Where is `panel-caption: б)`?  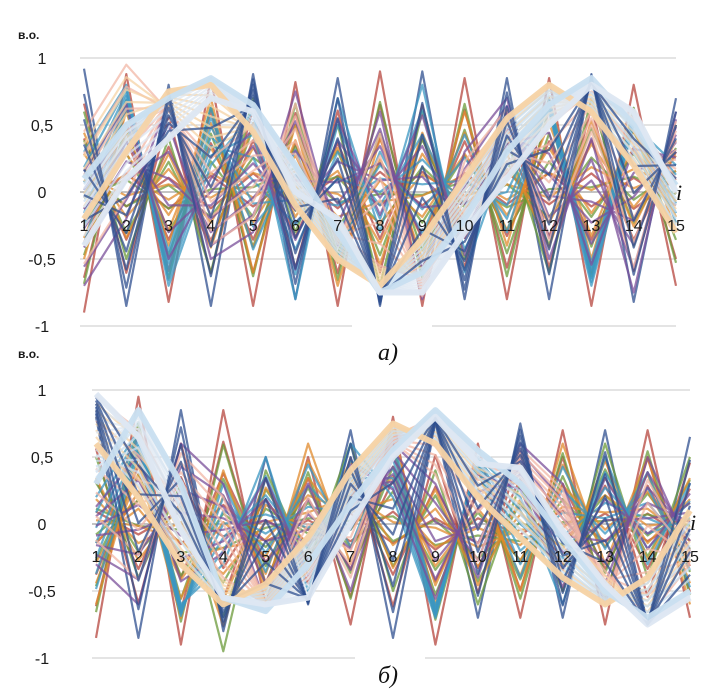
panel-caption: б) is located at coordinates (388, 676).